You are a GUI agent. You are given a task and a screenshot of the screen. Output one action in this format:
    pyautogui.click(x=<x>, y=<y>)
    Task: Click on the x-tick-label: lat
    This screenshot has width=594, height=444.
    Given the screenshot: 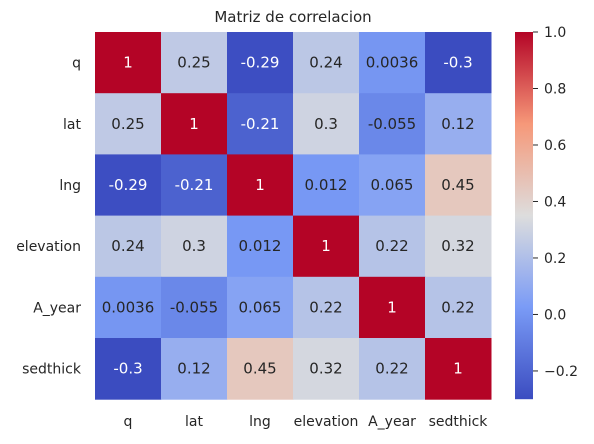 What is the action you would take?
    pyautogui.click(x=194, y=422)
    